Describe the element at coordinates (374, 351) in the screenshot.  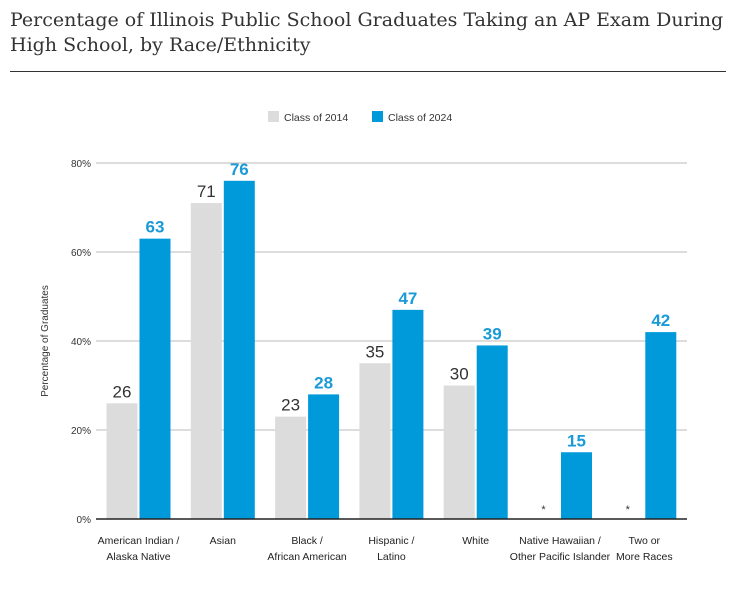
I see `data-label: 35` at that location.